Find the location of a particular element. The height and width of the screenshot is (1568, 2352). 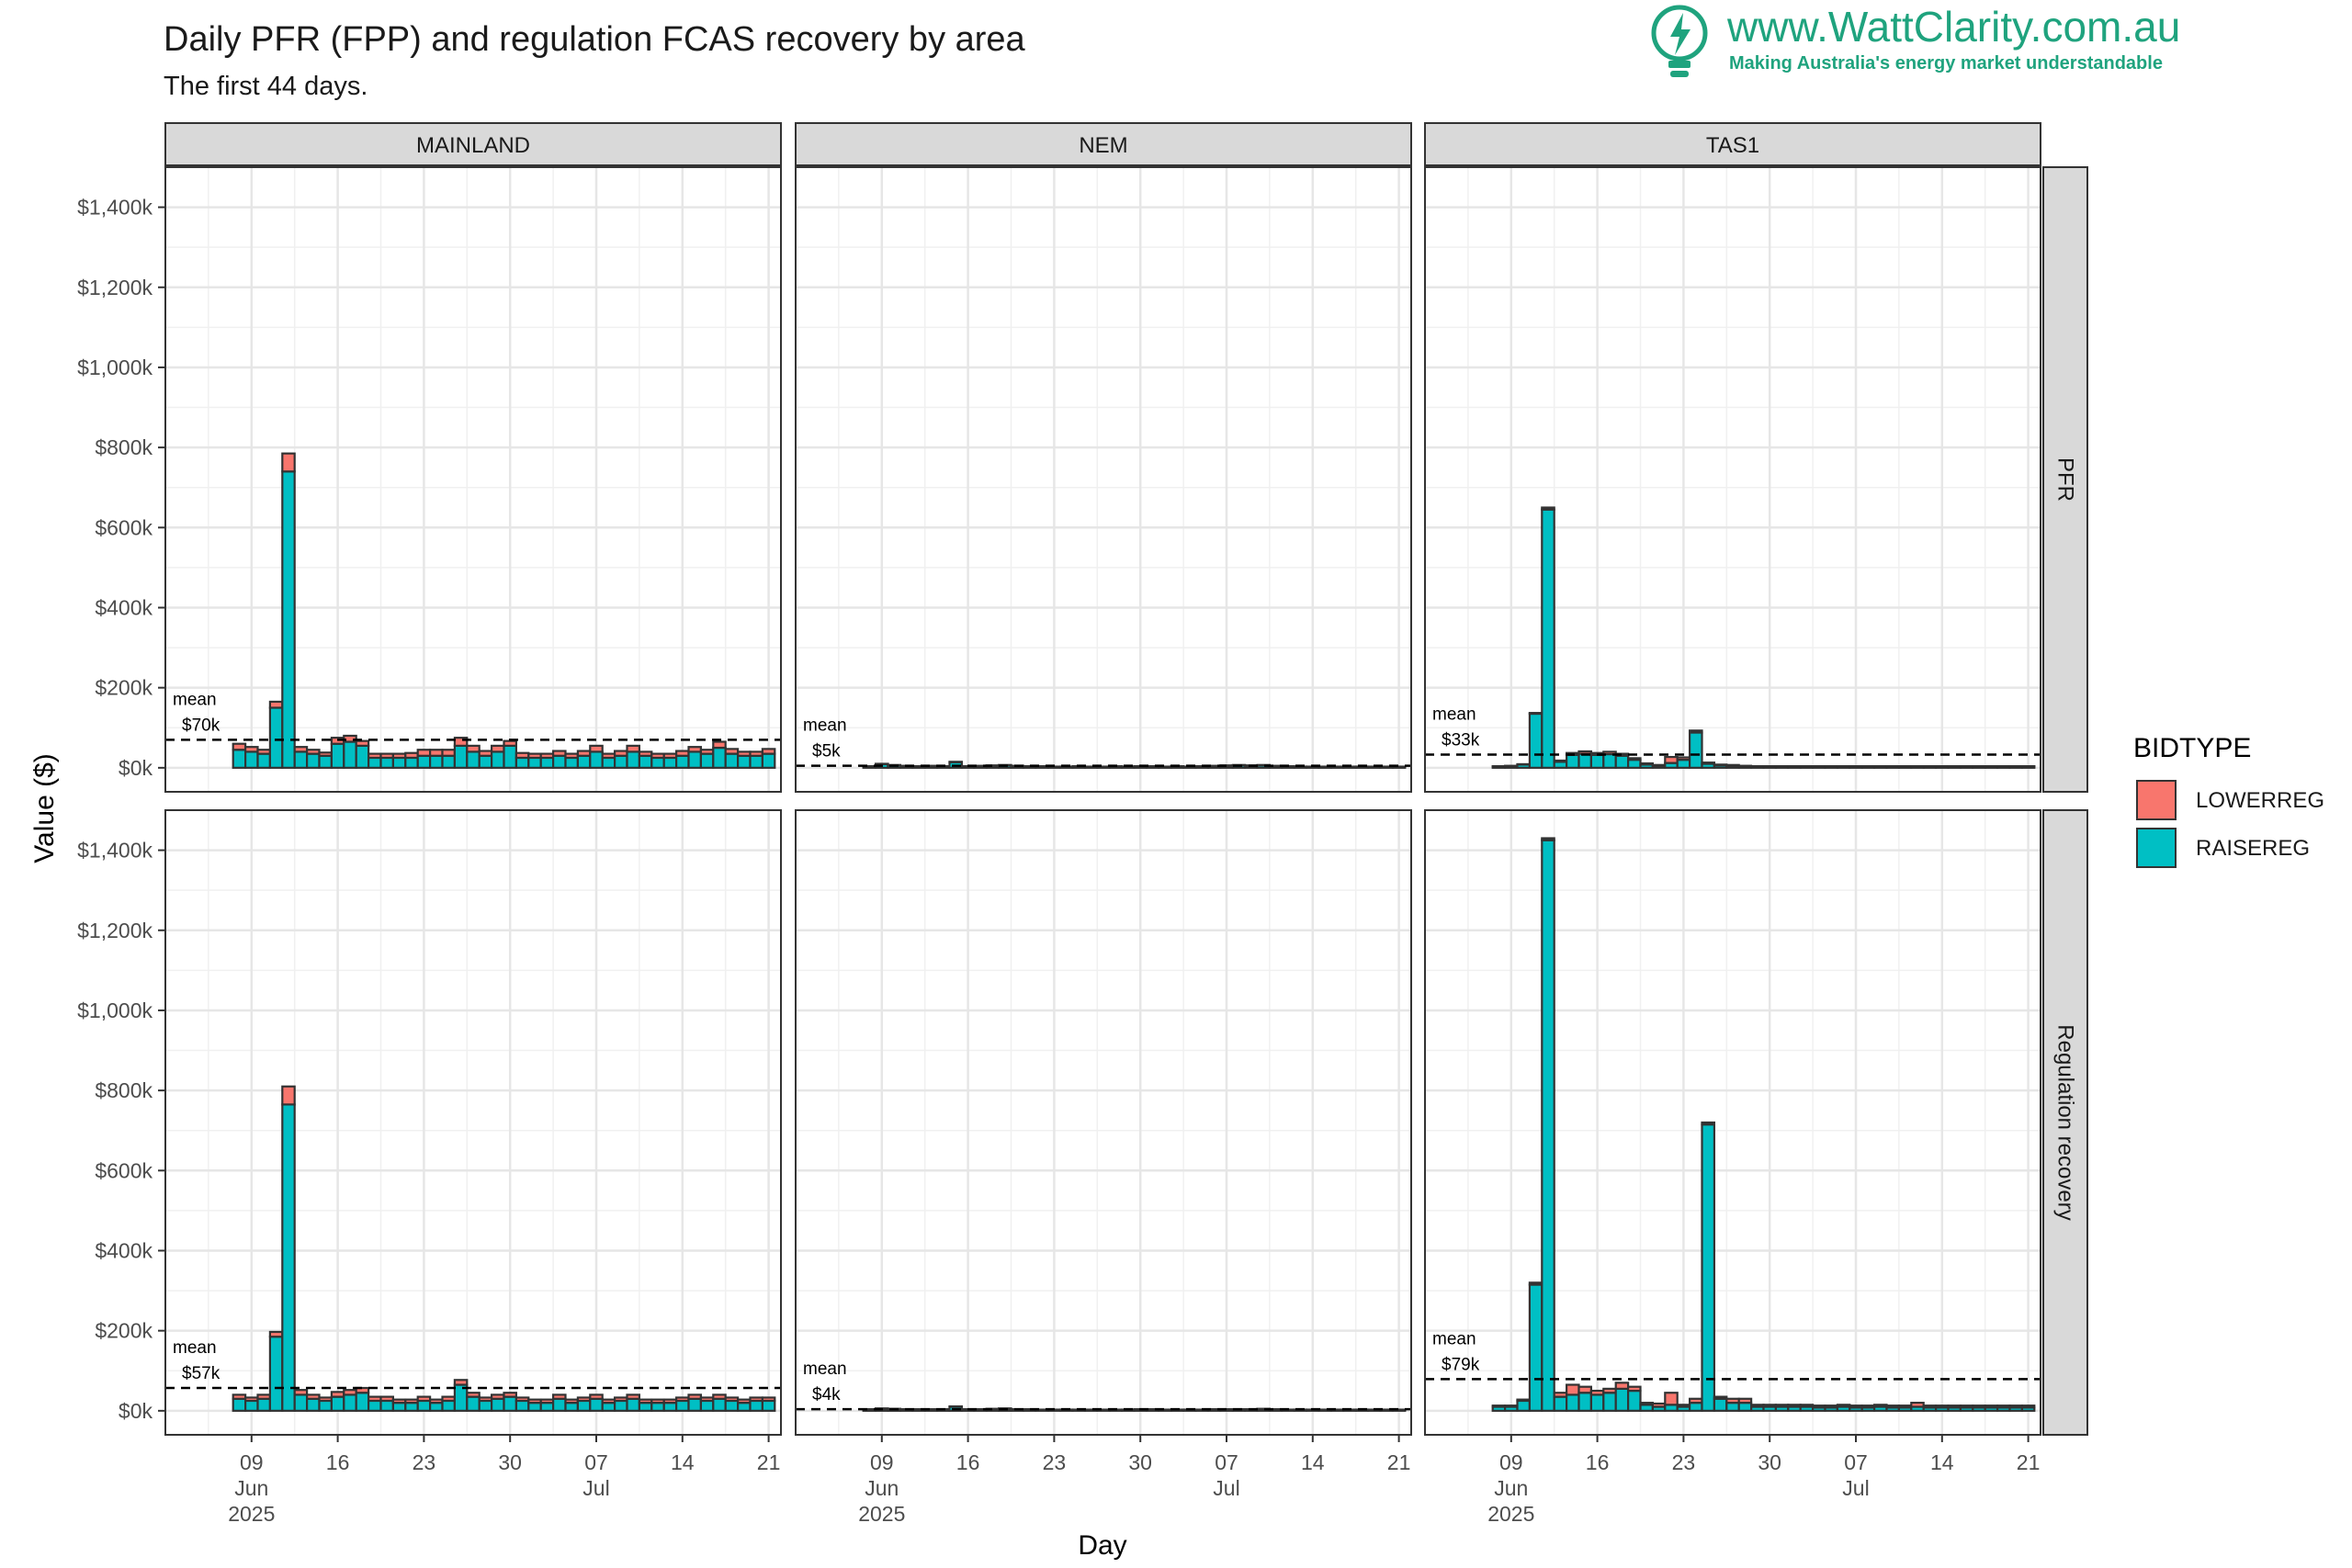

strip-nem is located at coordinates (1104, 144).